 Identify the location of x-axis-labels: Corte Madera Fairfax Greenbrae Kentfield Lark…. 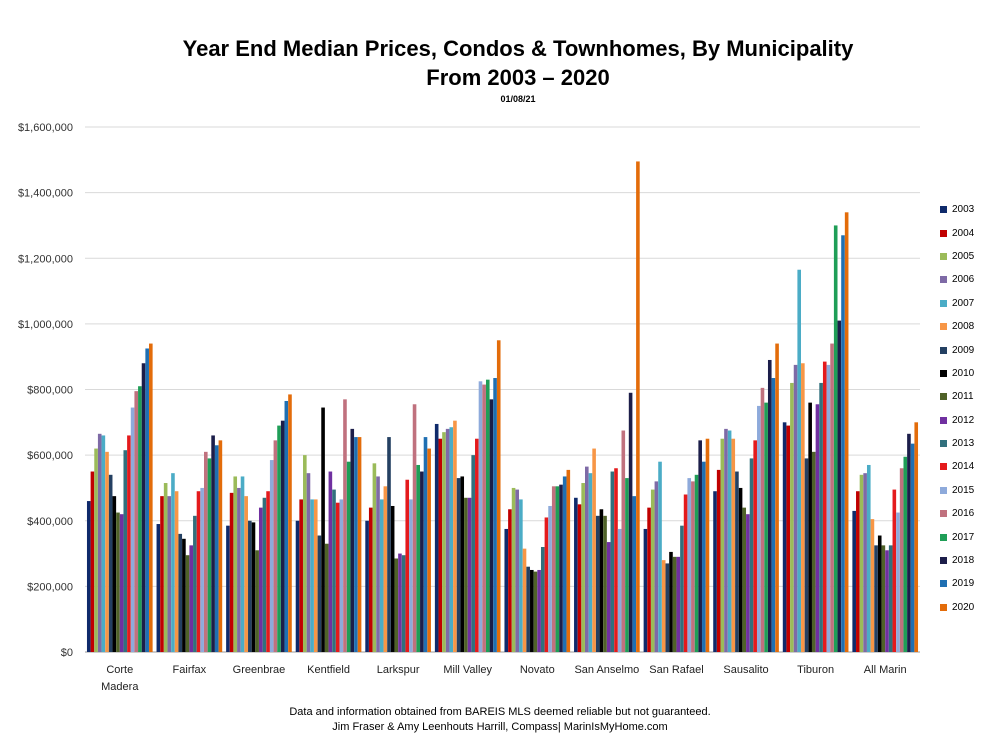
(503, 678).